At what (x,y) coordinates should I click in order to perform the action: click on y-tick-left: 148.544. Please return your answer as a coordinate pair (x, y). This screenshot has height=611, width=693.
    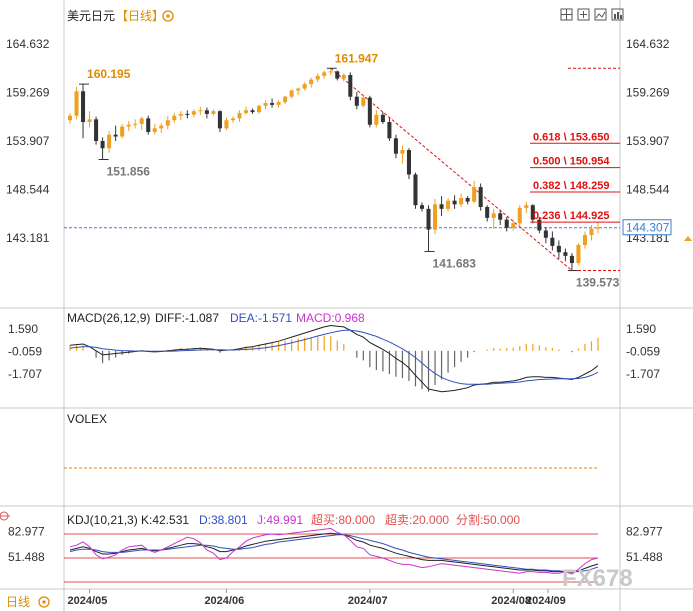
    Looking at the image, I should click on (28, 189).